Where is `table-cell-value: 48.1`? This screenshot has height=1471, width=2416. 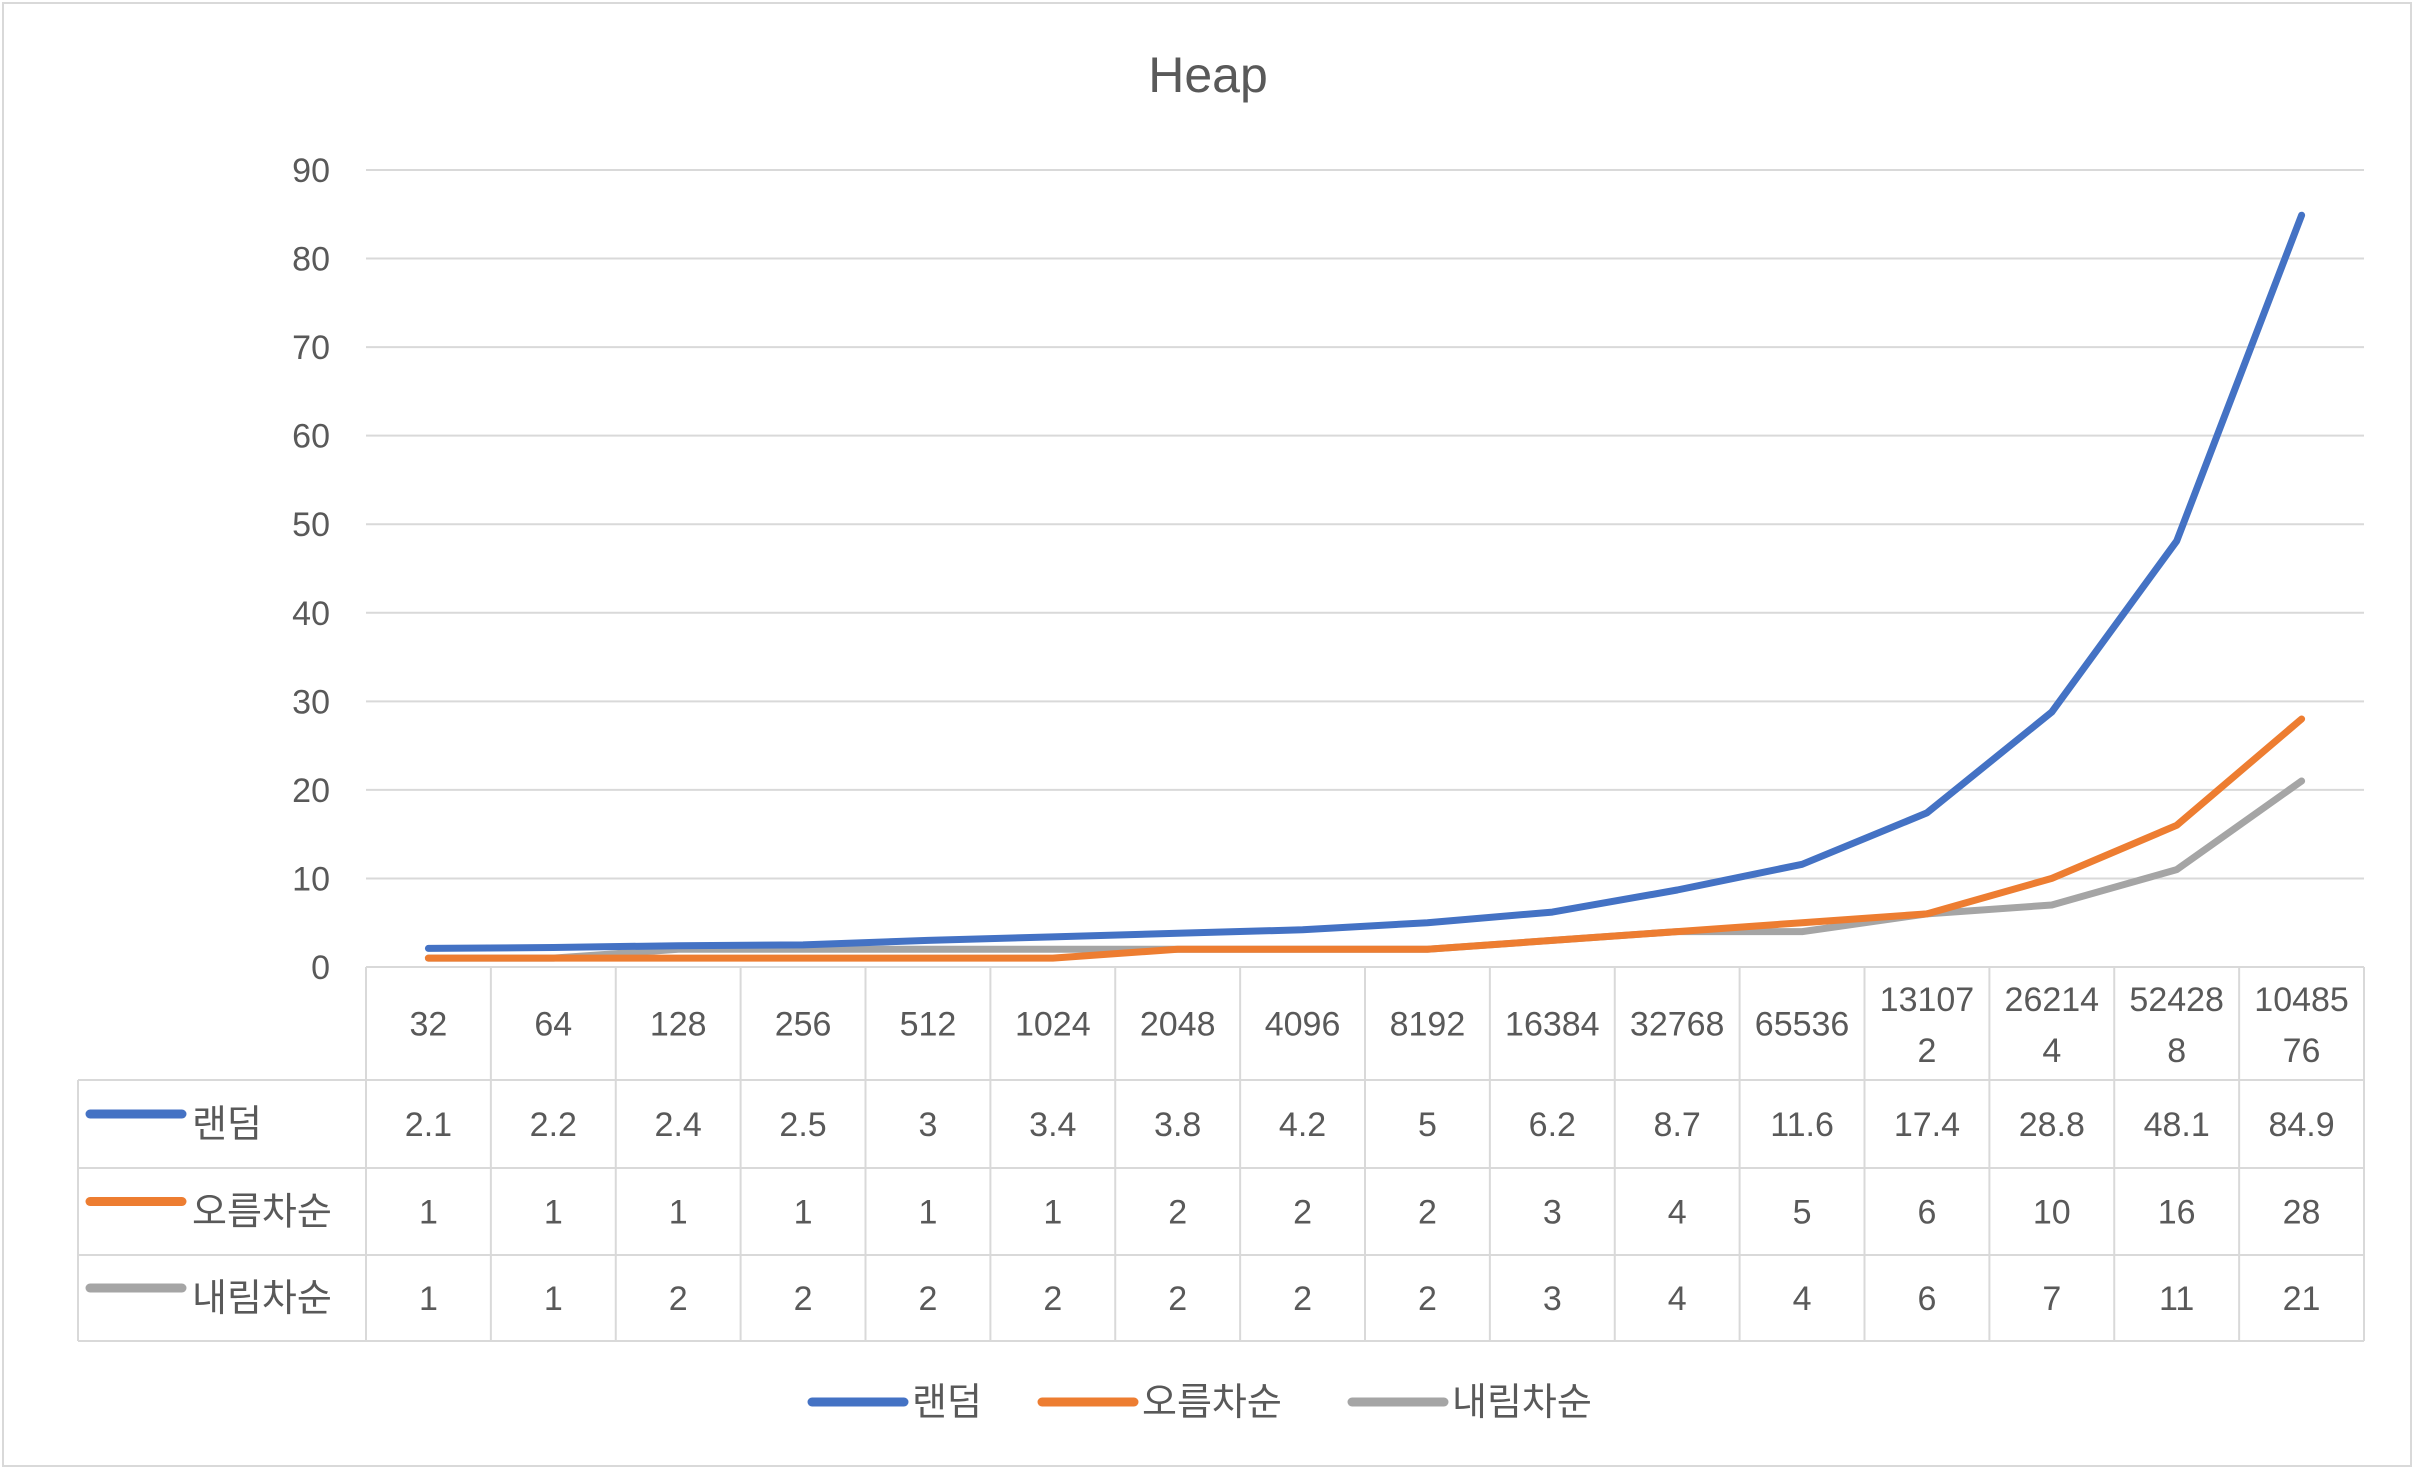 table-cell-value: 48.1 is located at coordinates (2177, 1125).